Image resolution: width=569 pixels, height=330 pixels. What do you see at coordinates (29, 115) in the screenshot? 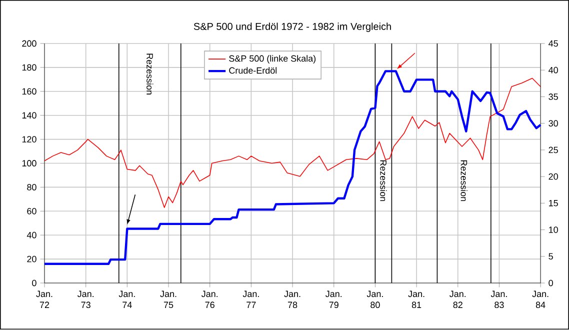
I see `y-tick-label: 140` at bounding box center [29, 115].